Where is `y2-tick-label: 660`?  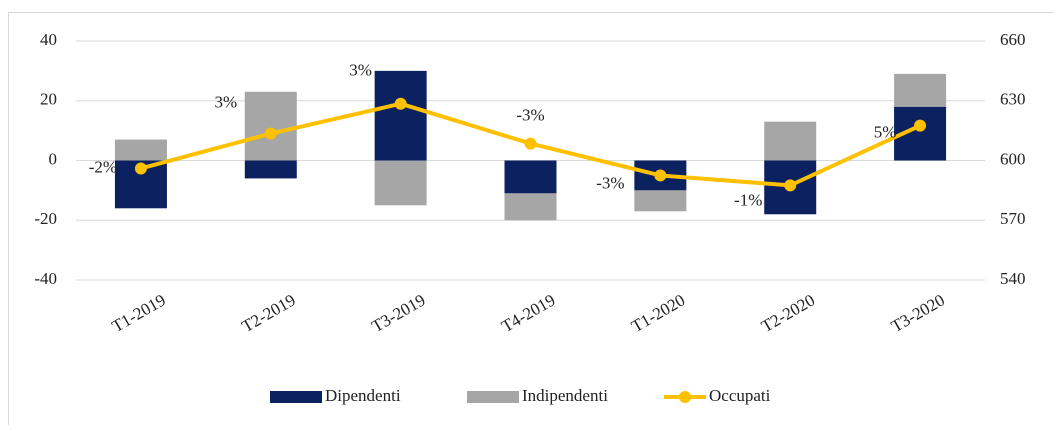
y2-tick-label: 660 is located at coordinates (1013, 39).